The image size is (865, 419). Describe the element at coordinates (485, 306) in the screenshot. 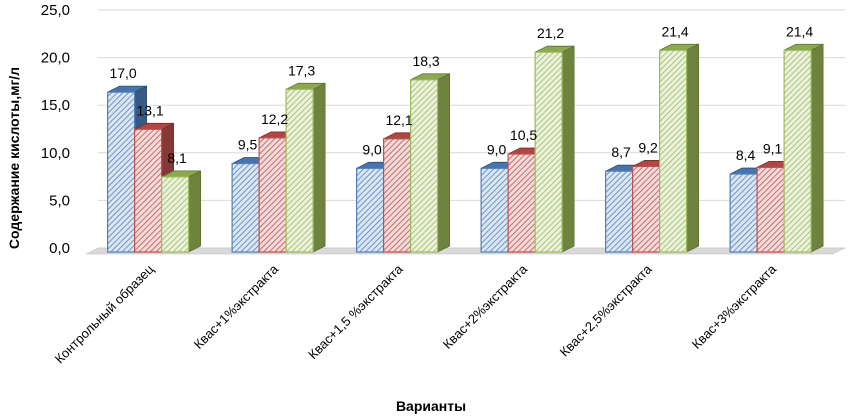

I see `x-category-label: Квас+2%экстракта` at that location.